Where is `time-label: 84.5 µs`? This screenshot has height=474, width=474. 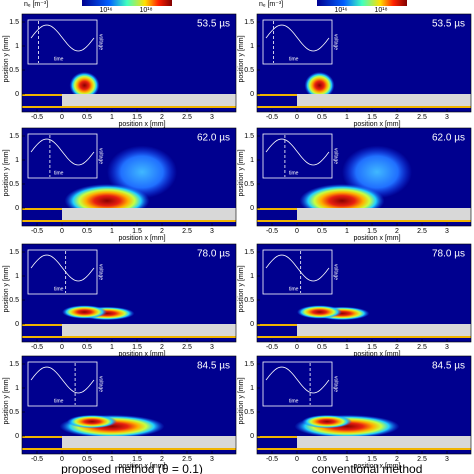 time-label: 84.5 µs is located at coordinates (448, 366).